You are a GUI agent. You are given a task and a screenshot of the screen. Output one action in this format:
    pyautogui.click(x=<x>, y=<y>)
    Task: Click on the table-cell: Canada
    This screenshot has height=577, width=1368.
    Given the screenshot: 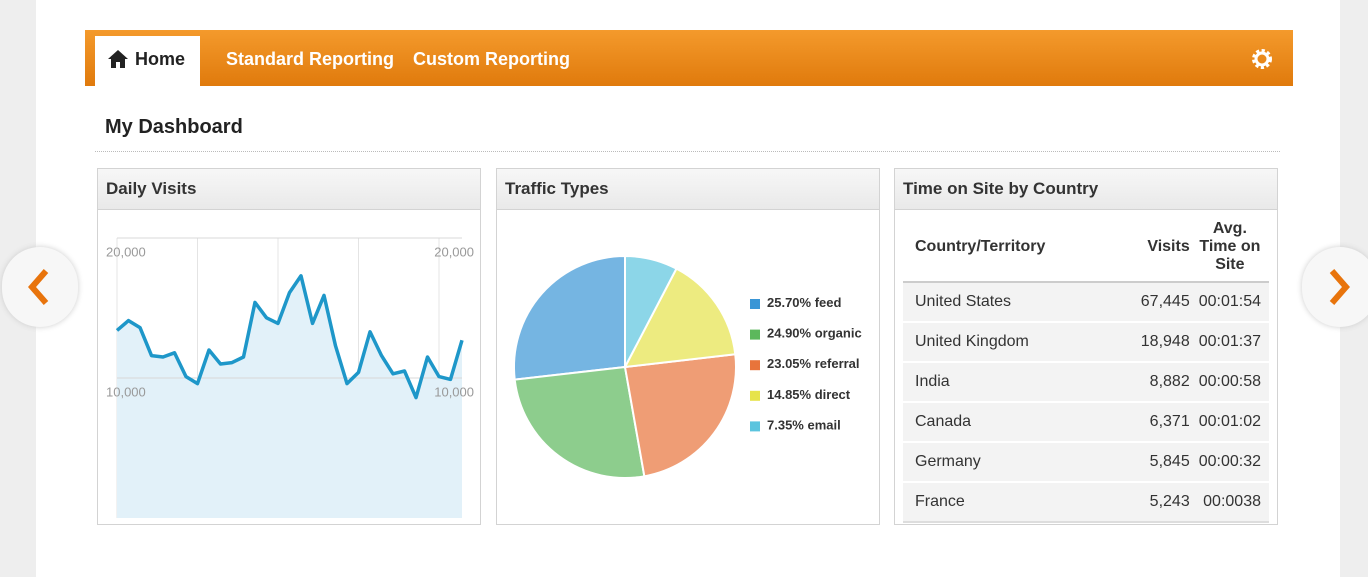 What is the action you would take?
    pyautogui.click(x=1008, y=422)
    